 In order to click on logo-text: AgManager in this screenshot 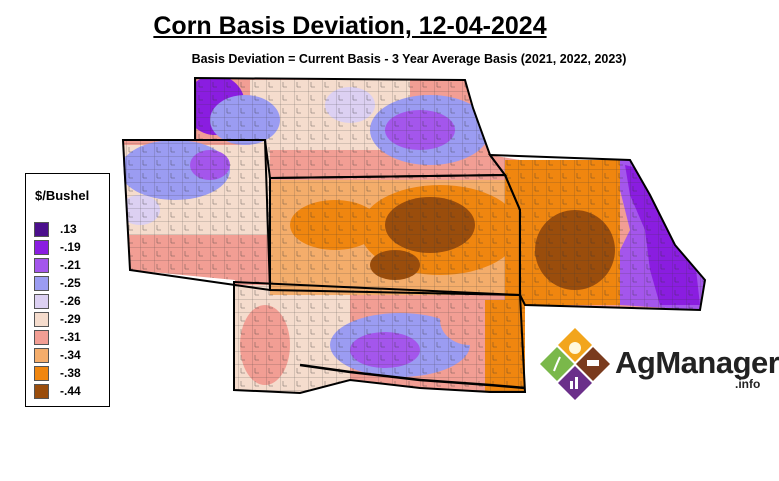, I will do `click(697, 362)`.